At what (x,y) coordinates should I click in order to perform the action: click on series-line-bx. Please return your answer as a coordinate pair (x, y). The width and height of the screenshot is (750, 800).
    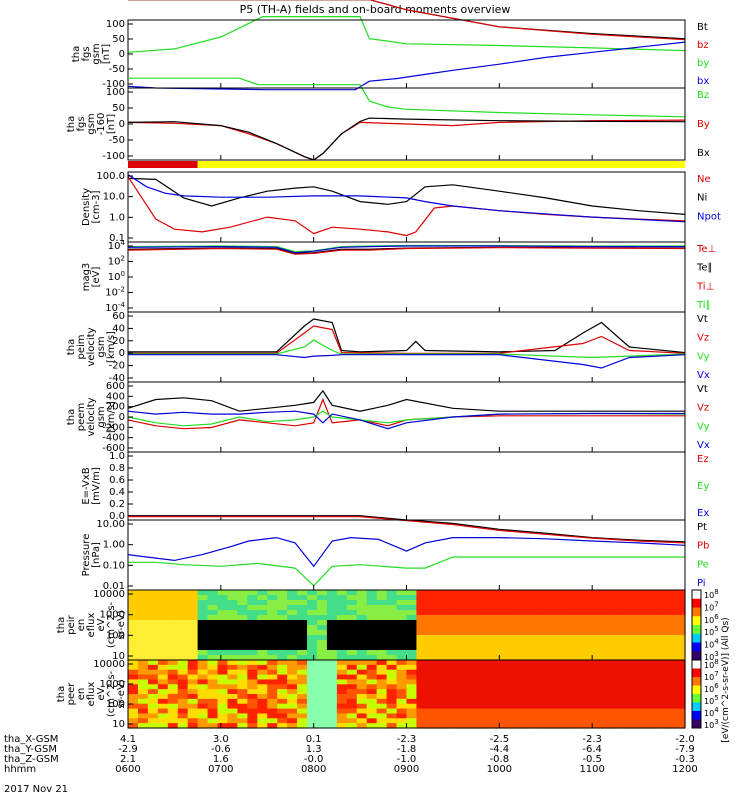
    Looking at the image, I should click on (406, 66).